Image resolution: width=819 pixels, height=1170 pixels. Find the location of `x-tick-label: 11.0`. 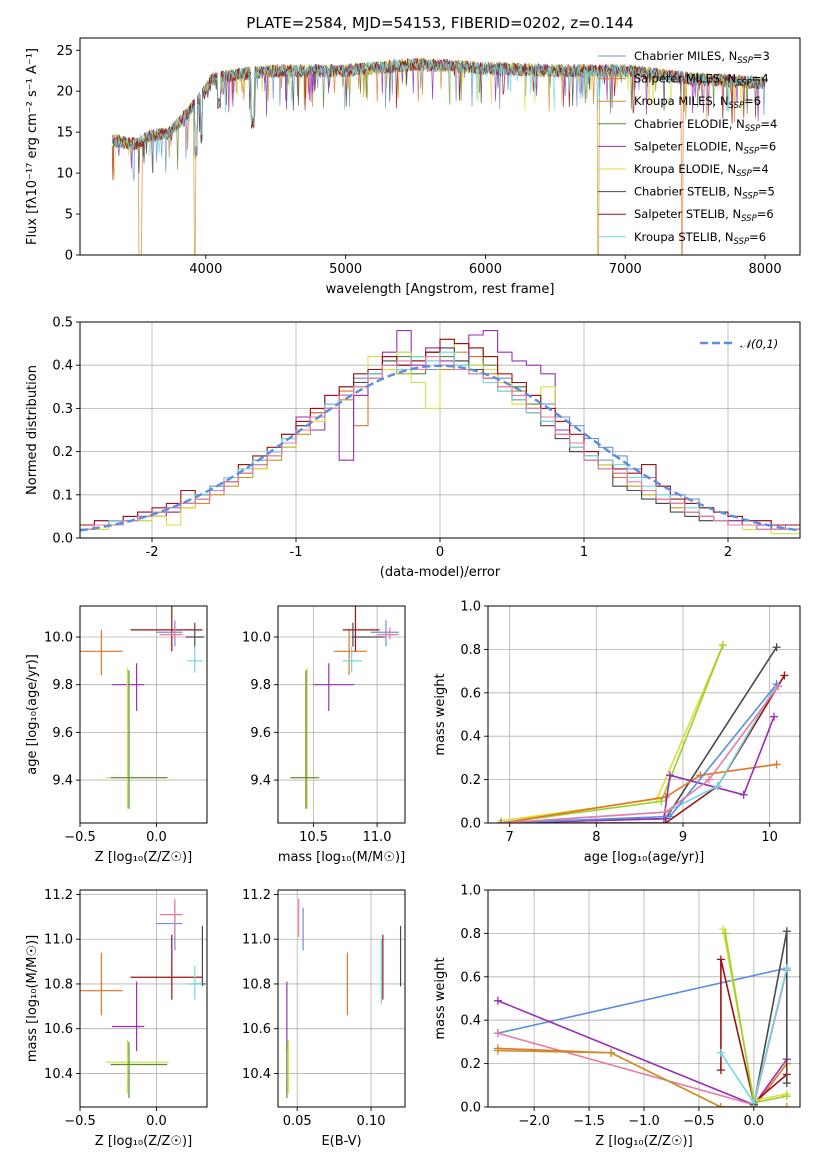

x-tick-label: 11.0 is located at coordinates (377, 837).